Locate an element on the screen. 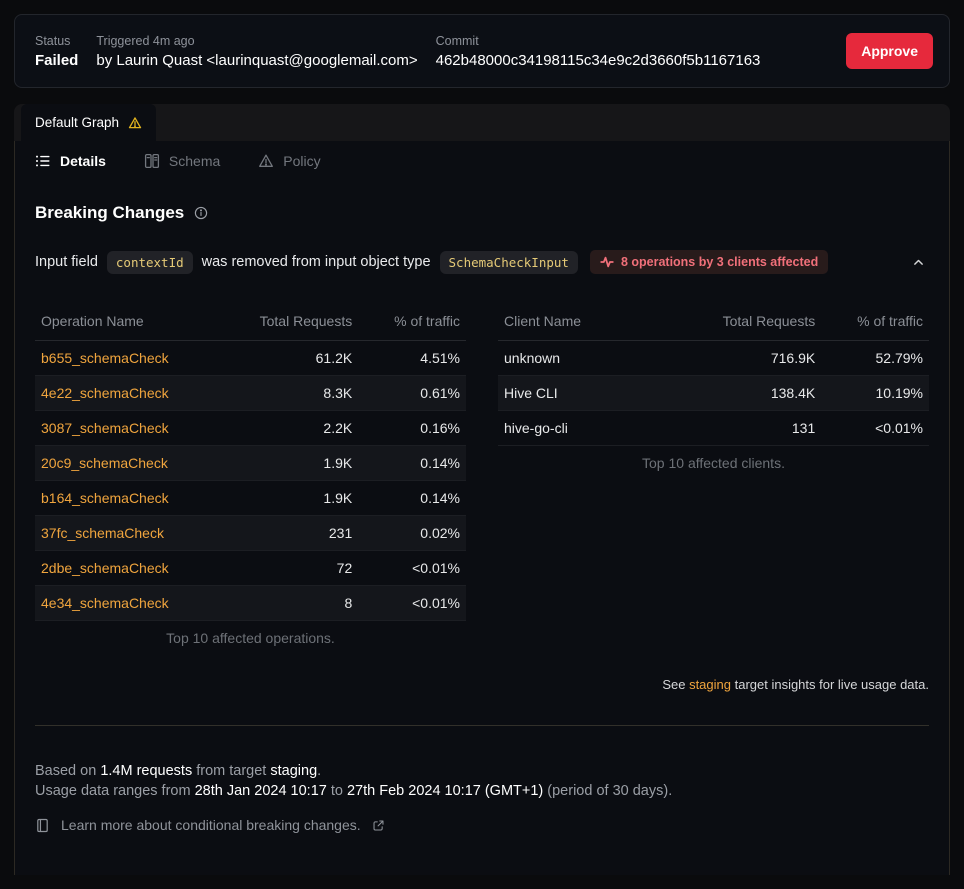 The height and width of the screenshot is (889, 964). commit-hash: 462b48000c34198115c34e9c2d3660f5b1167163 is located at coordinates (598, 60).